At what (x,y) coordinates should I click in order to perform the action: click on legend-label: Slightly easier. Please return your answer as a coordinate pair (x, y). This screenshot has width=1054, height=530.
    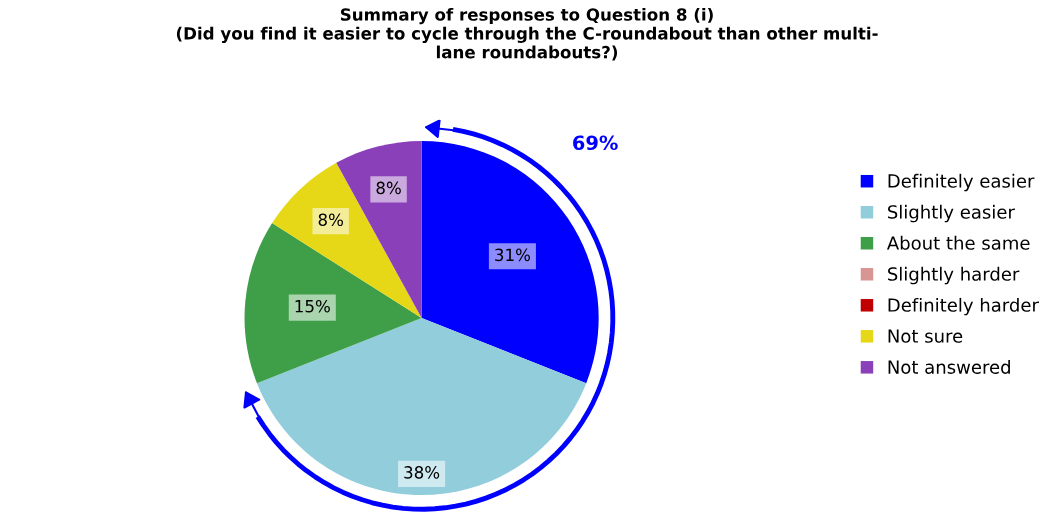
    Looking at the image, I should click on (951, 213).